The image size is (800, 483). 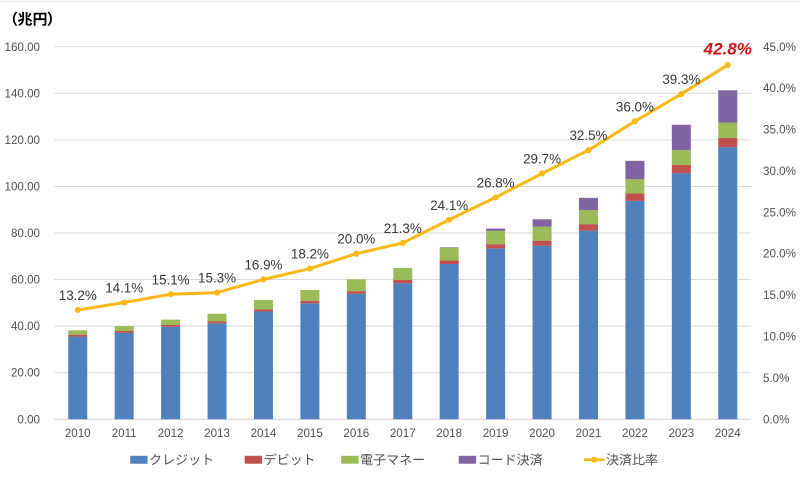 What do you see at coordinates (310, 433) in the screenshot?
I see `svg-text: 2015` at bounding box center [310, 433].